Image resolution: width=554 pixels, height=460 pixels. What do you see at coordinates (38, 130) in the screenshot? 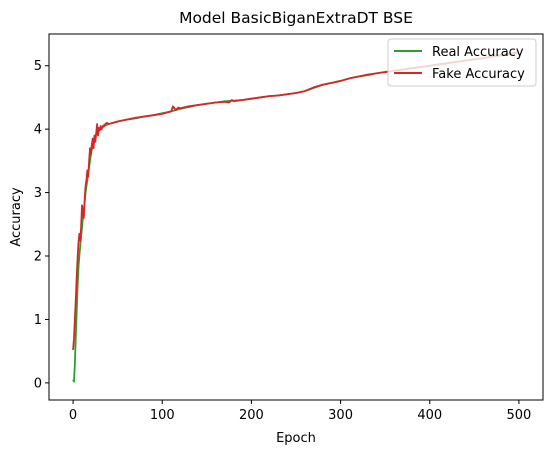
I see `y-tick-label: 4` at bounding box center [38, 130].